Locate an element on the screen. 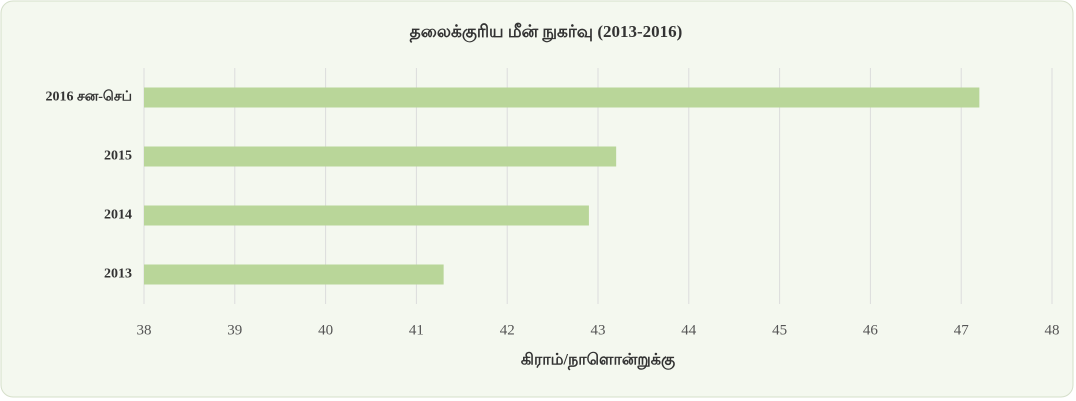 The image size is (1076, 401). x-tick-label: 46 is located at coordinates (871, 330).